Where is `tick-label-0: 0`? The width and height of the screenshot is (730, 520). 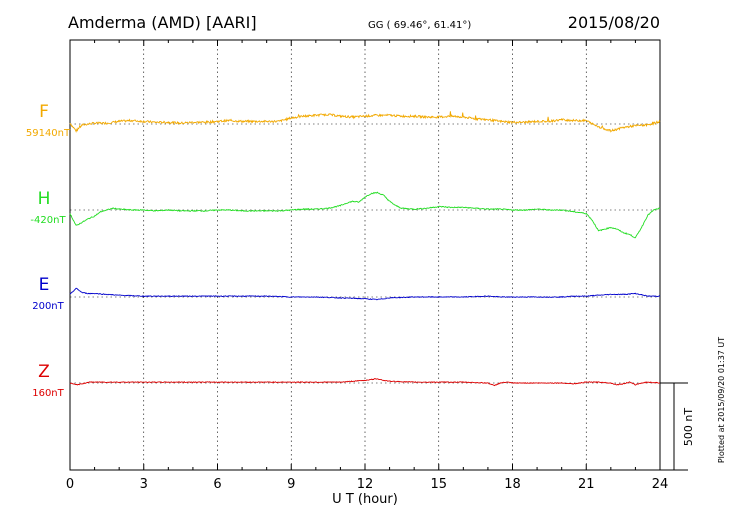
tick-label-0: 0 is located at coordinates (70, 484).